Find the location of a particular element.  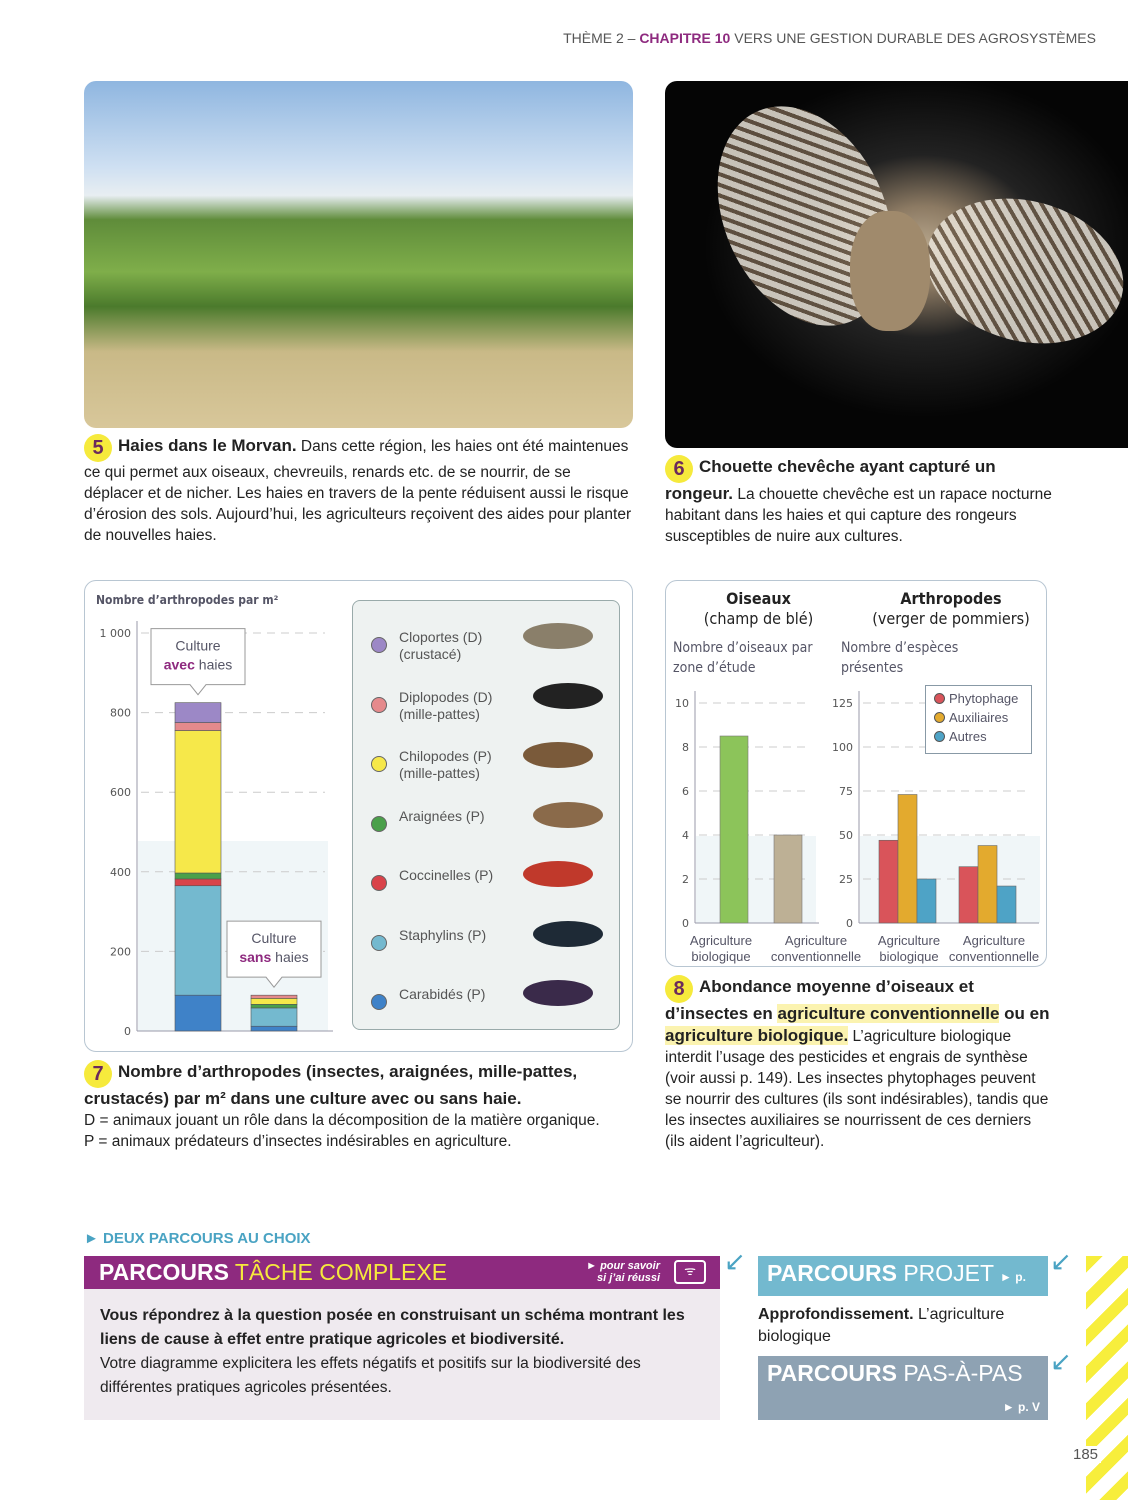

legend-item: Diplopodes (D) (mille-pattes) is located at coordinates (431, 706).